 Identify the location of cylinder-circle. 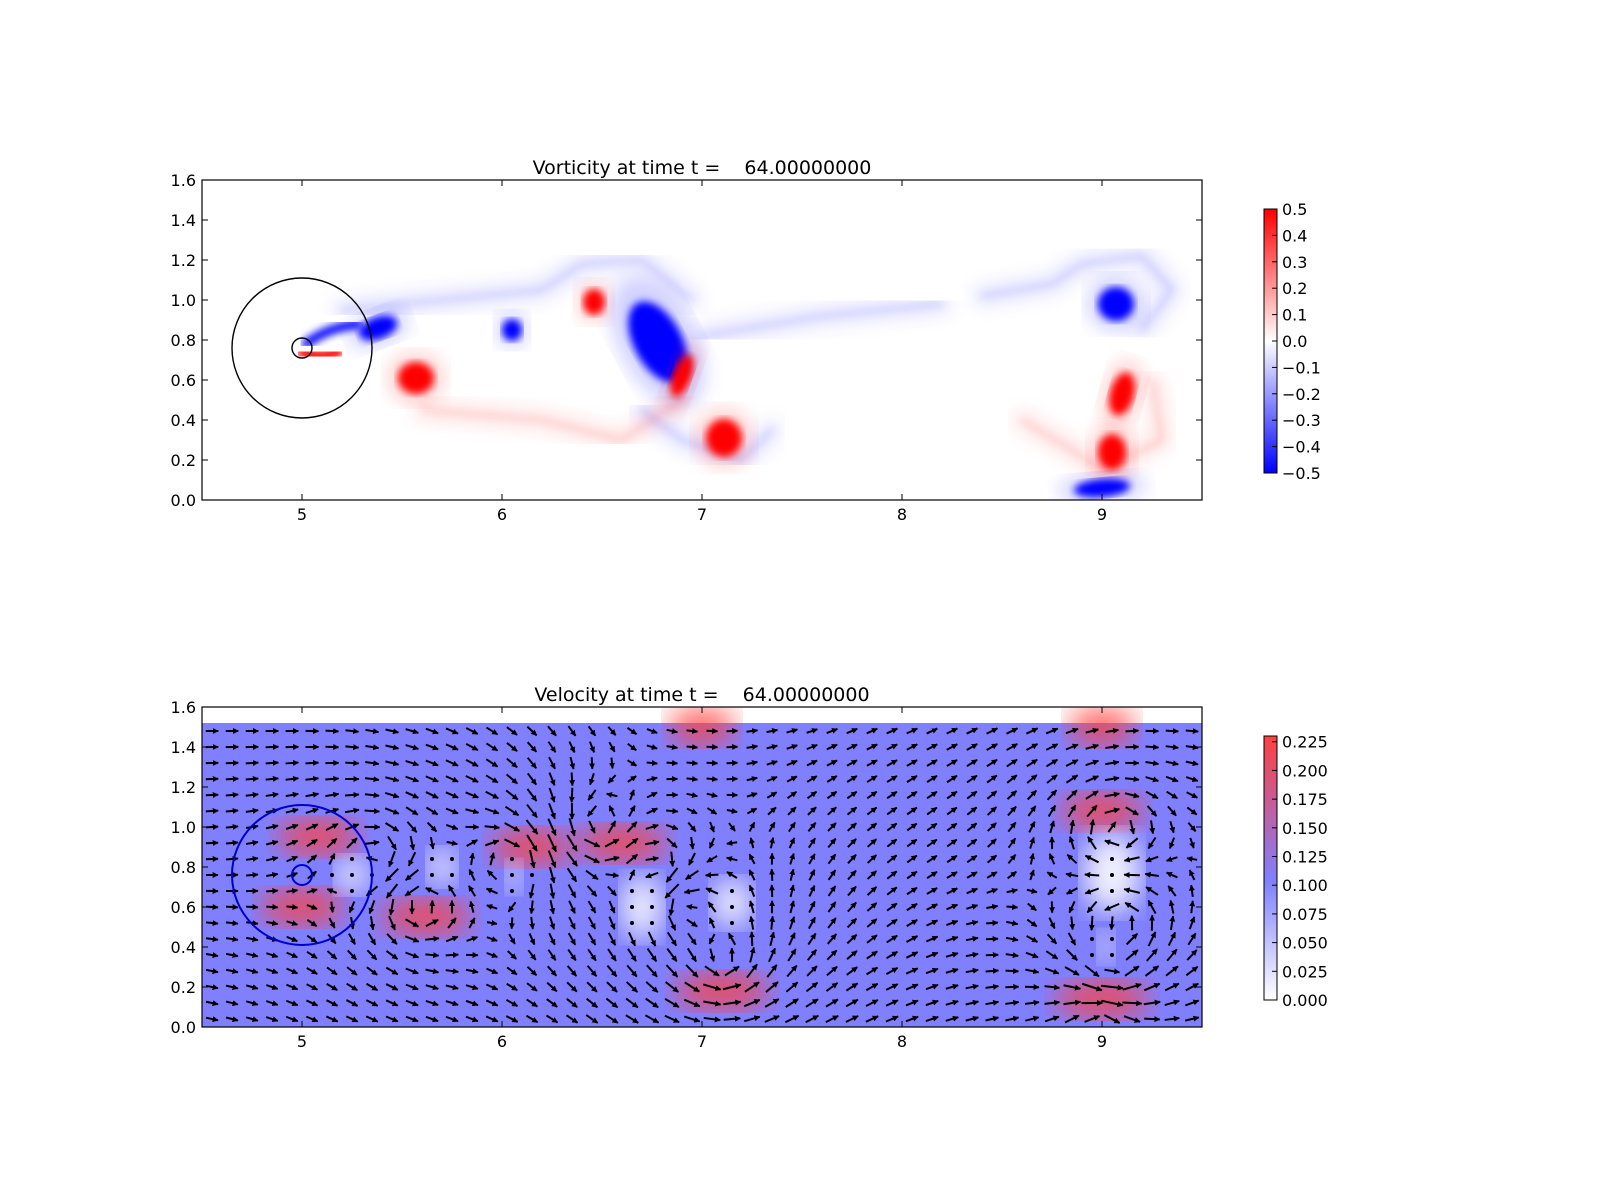
(302, 875).